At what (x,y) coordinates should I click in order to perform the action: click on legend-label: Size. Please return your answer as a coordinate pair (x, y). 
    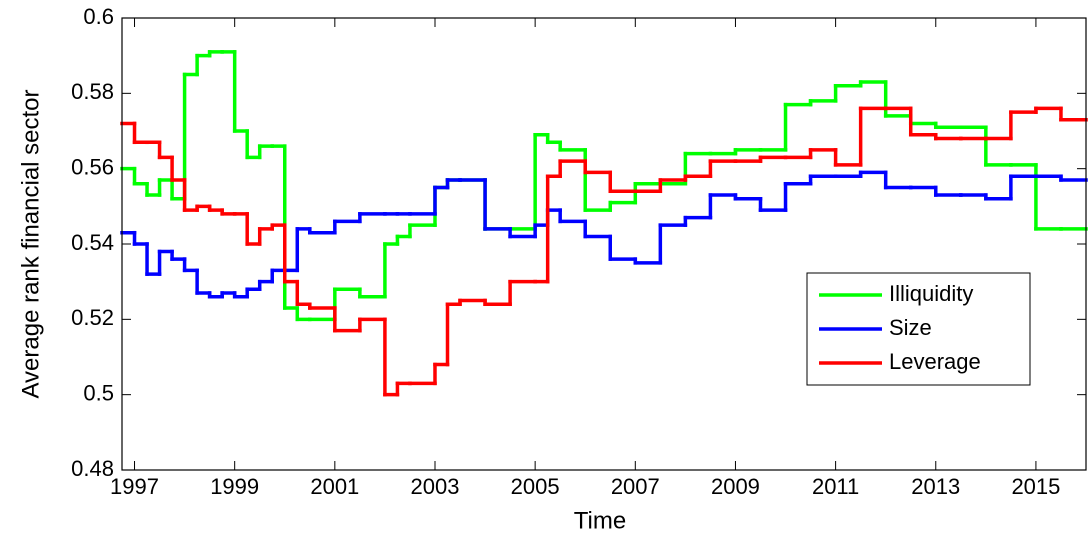
    Looking at the image, I should click on (910, 327).